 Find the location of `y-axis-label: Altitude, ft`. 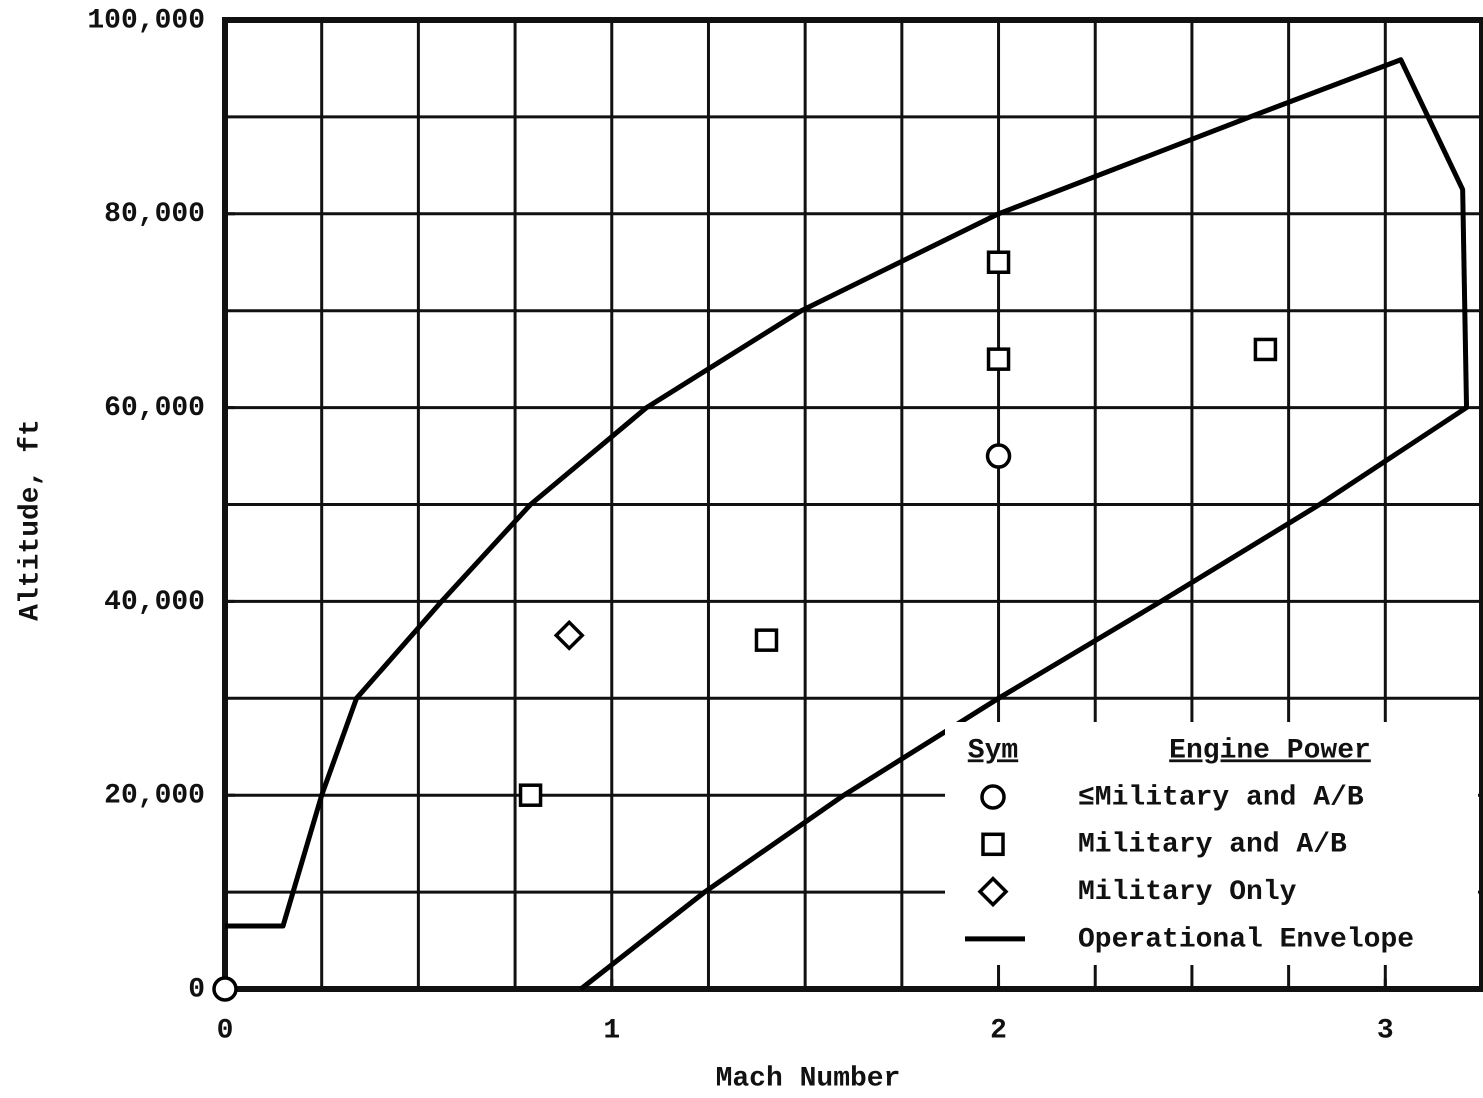

y-axis-label: Altitude, ft is located at coordinates (30, 520).